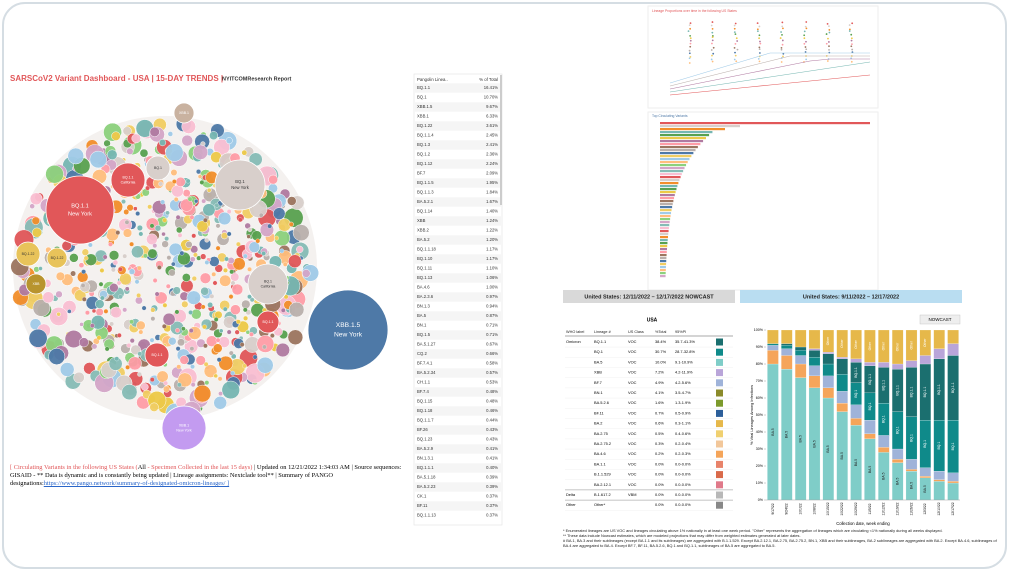 Image resolution: width=1009 pixels, height=576 pixels. What do you see at coordinates (911, 392) in the screenshot?
I see `segment-label: BQ.1.1` at bounding box center [911, 392].